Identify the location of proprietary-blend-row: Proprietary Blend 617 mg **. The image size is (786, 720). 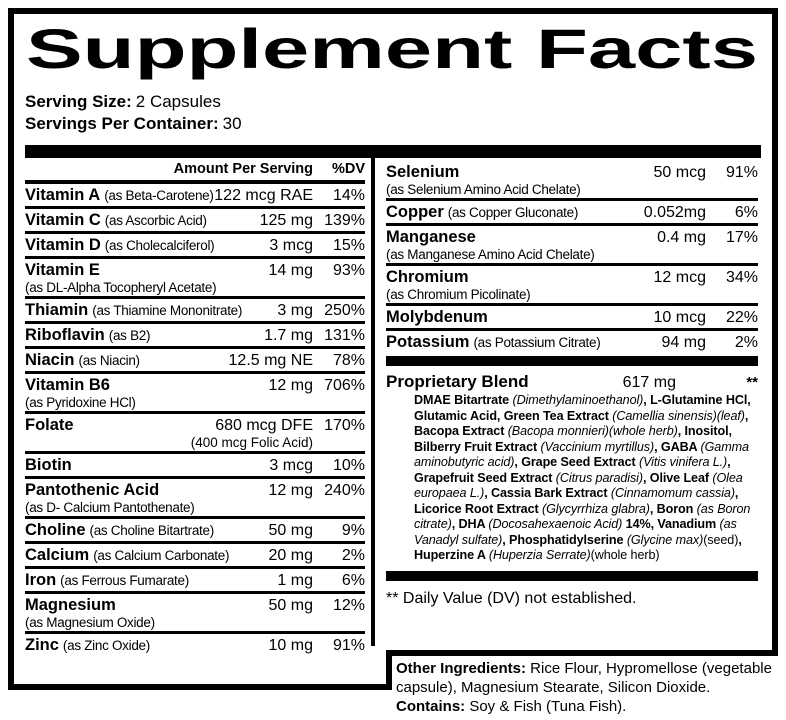
(572, 381).